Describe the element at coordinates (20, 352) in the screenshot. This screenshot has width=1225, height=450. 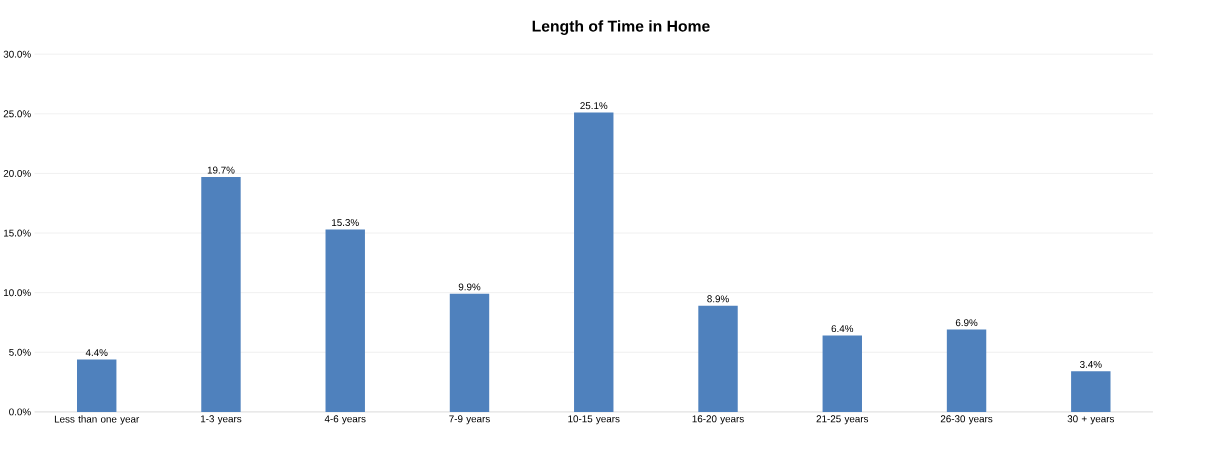
I see `y-tick-label: 5.0%` at that location.